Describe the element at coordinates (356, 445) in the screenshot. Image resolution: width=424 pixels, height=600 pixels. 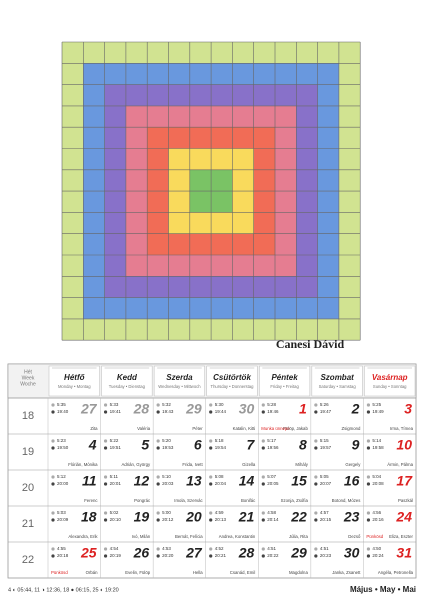
I see `day-number: 9` at that location.